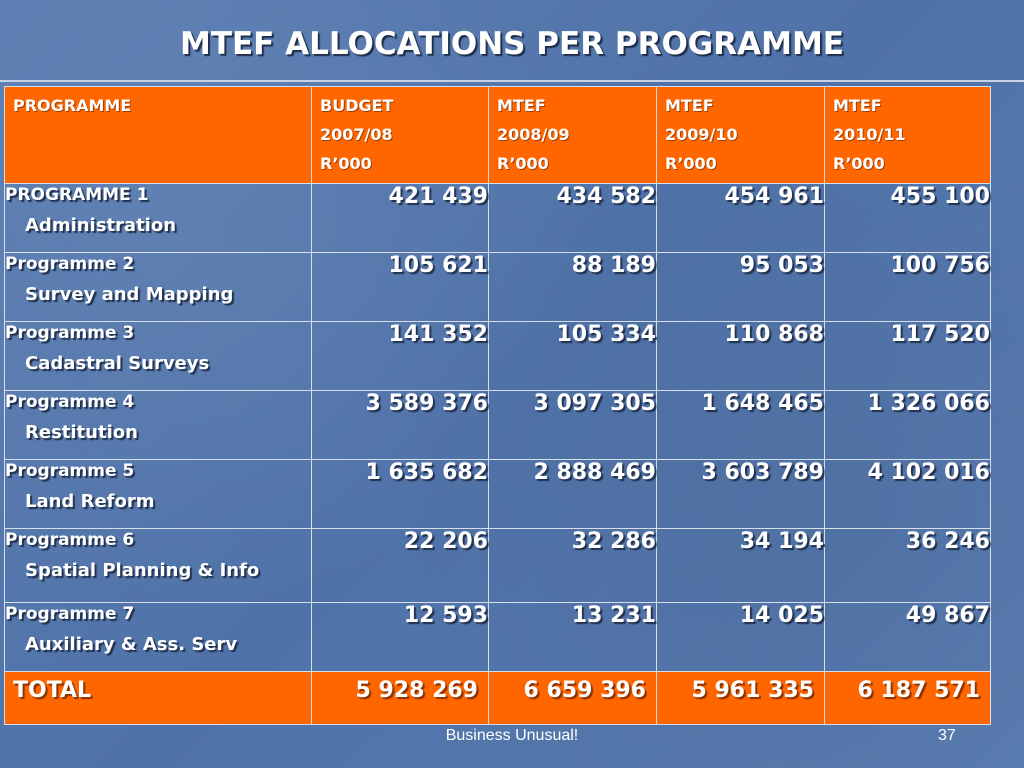 This screenshot has height=768, width=1024. What do you see at coordinates (511, 44) in the screenshot?
I see `slide-title: MTEF ALLOCATIONS PER PROGRAMME` at bounding box center [511, 44].